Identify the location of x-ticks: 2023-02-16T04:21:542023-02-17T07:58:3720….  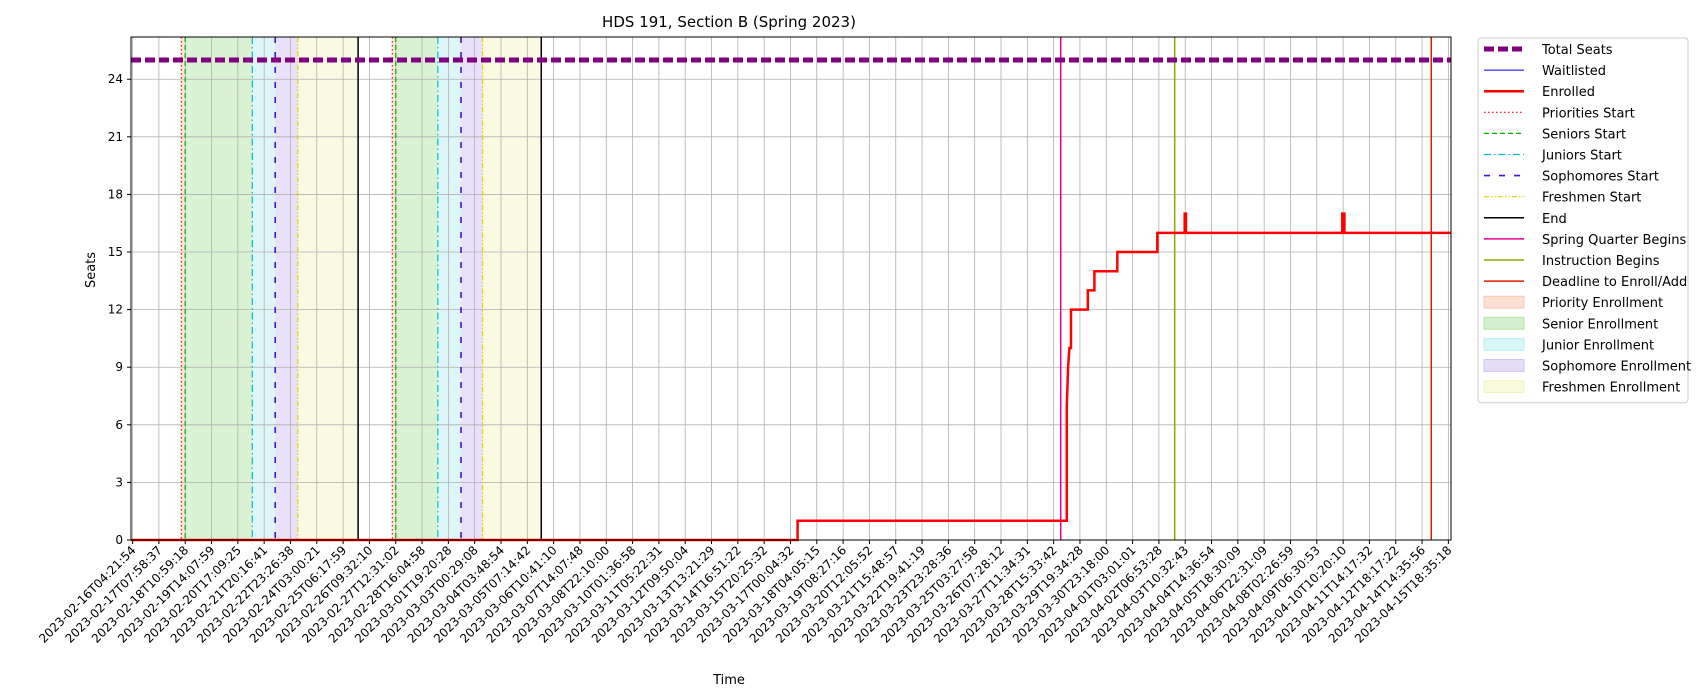
(745, 593).